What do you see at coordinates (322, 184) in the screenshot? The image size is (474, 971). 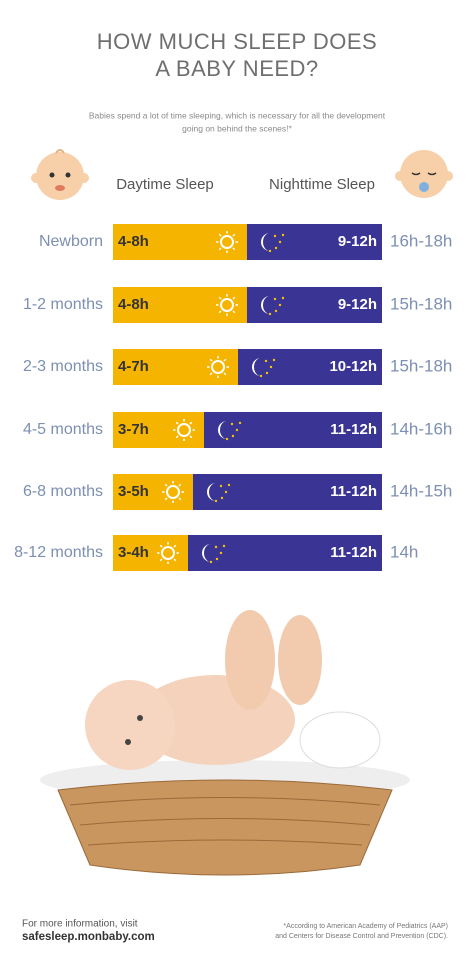 I see `column-header: Nighttime Sleep` at bounding box center [322, 184].